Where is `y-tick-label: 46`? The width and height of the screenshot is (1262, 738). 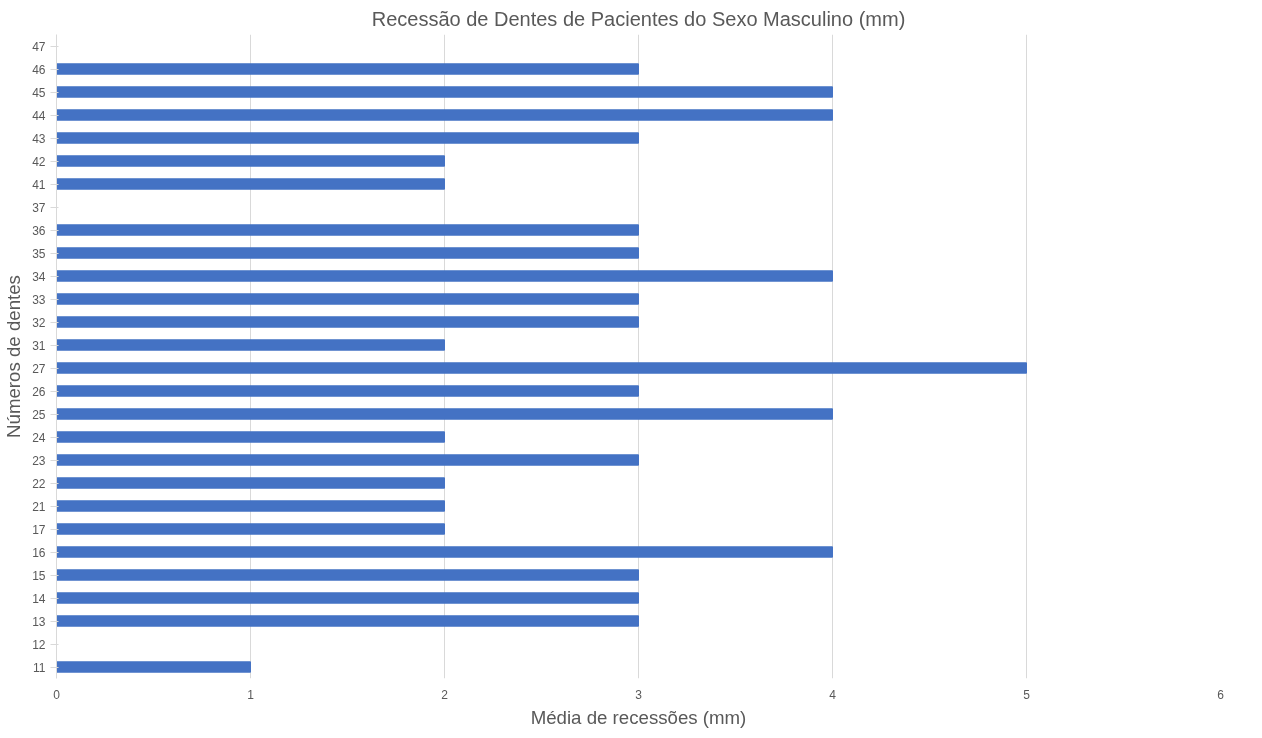 y-tick-label: 46 is located at coordinates (39, 69).